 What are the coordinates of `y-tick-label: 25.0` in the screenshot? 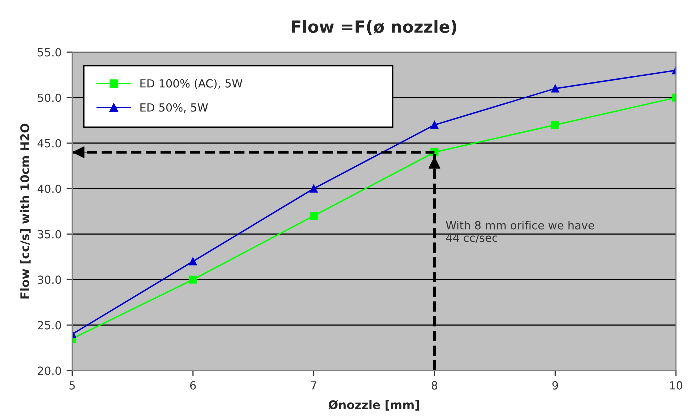 It's located at (50, 325).